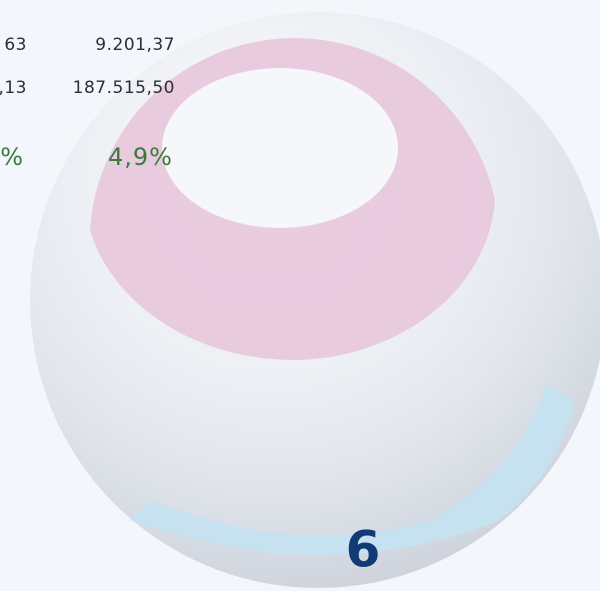 This screenshot has width=600, height=591. What do you see at coordinates (124, 88) in the screenshot?
I see `cell: 187.515,50` at bounding box center [124, 88].